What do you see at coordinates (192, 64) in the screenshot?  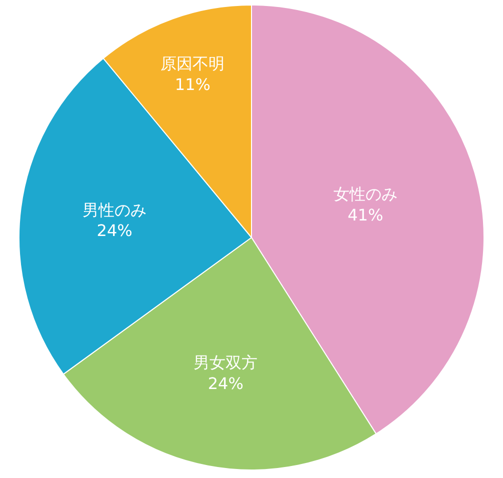 I see `slice-label: 原因不明` at bounding box center [192, 64].